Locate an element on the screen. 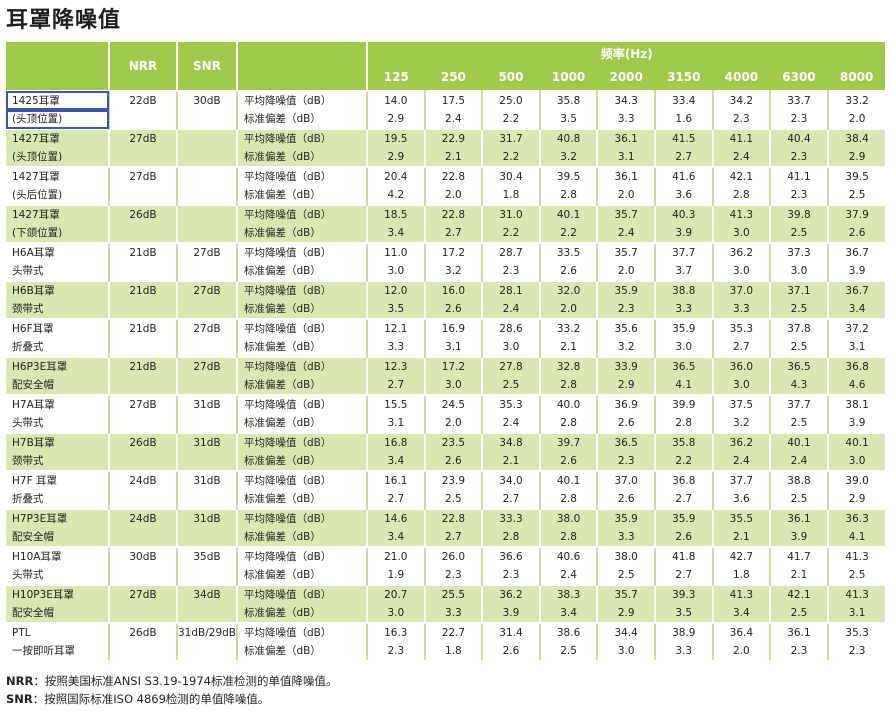 Image resolution: width=893 pixels, height=711 pixels. header-label is located at coordinates (302, 66).